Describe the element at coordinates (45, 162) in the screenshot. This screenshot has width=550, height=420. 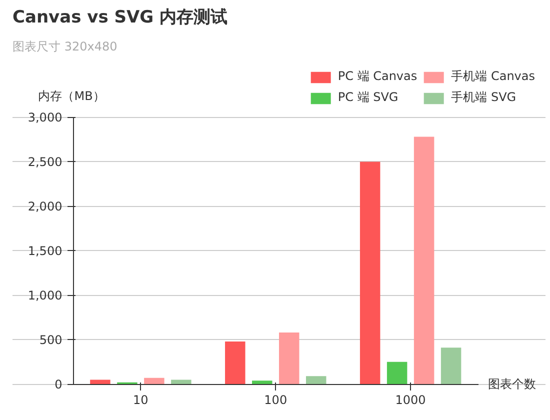
I see `y-tick-label: 2,500` at that location.